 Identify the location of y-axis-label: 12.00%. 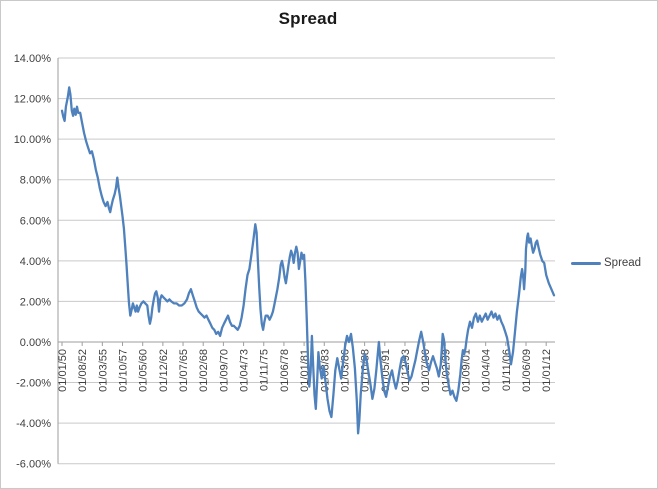
(33, 100).